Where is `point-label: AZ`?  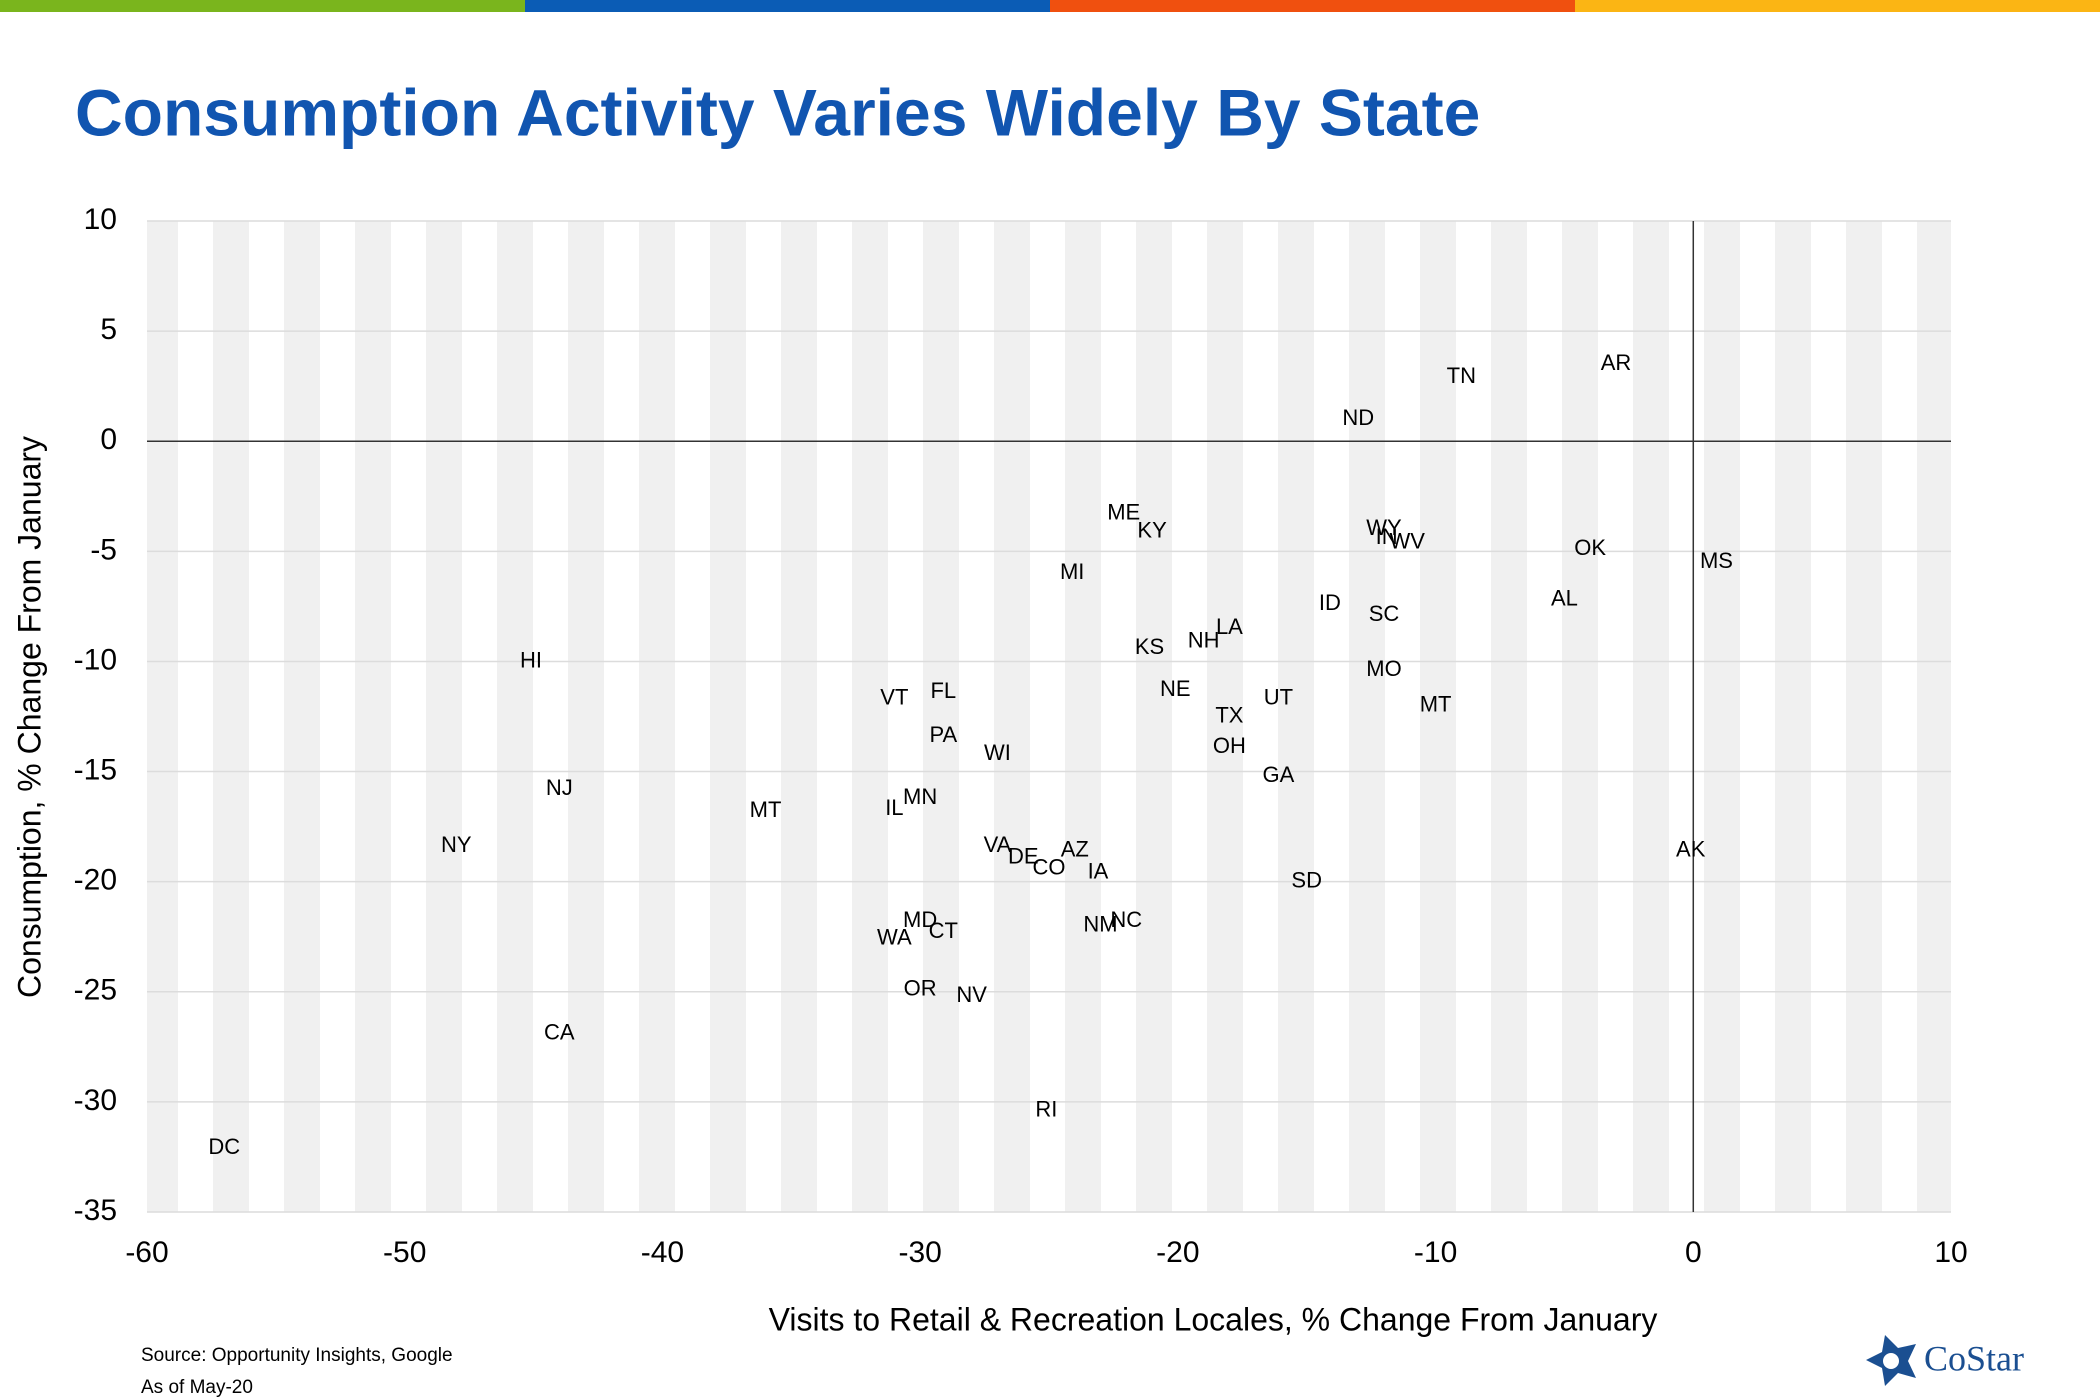 point-label: AZ is located at coordinates (1075, 849).